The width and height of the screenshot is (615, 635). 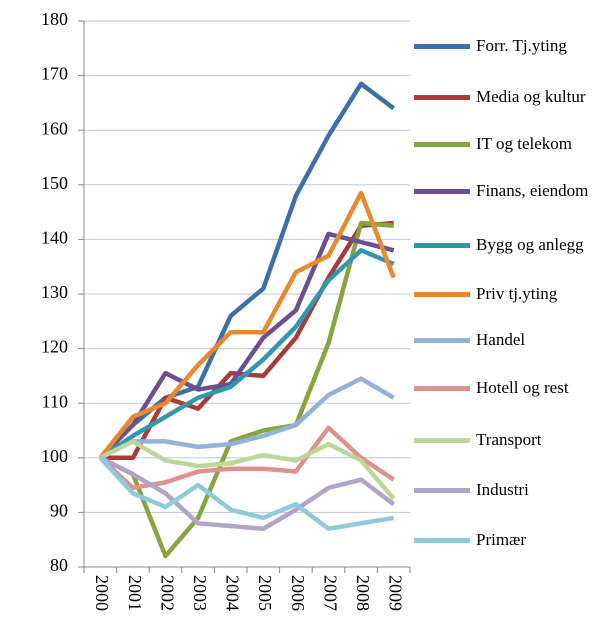 I want to click on x-tick-label: 2000, so click(x=102, y=593).